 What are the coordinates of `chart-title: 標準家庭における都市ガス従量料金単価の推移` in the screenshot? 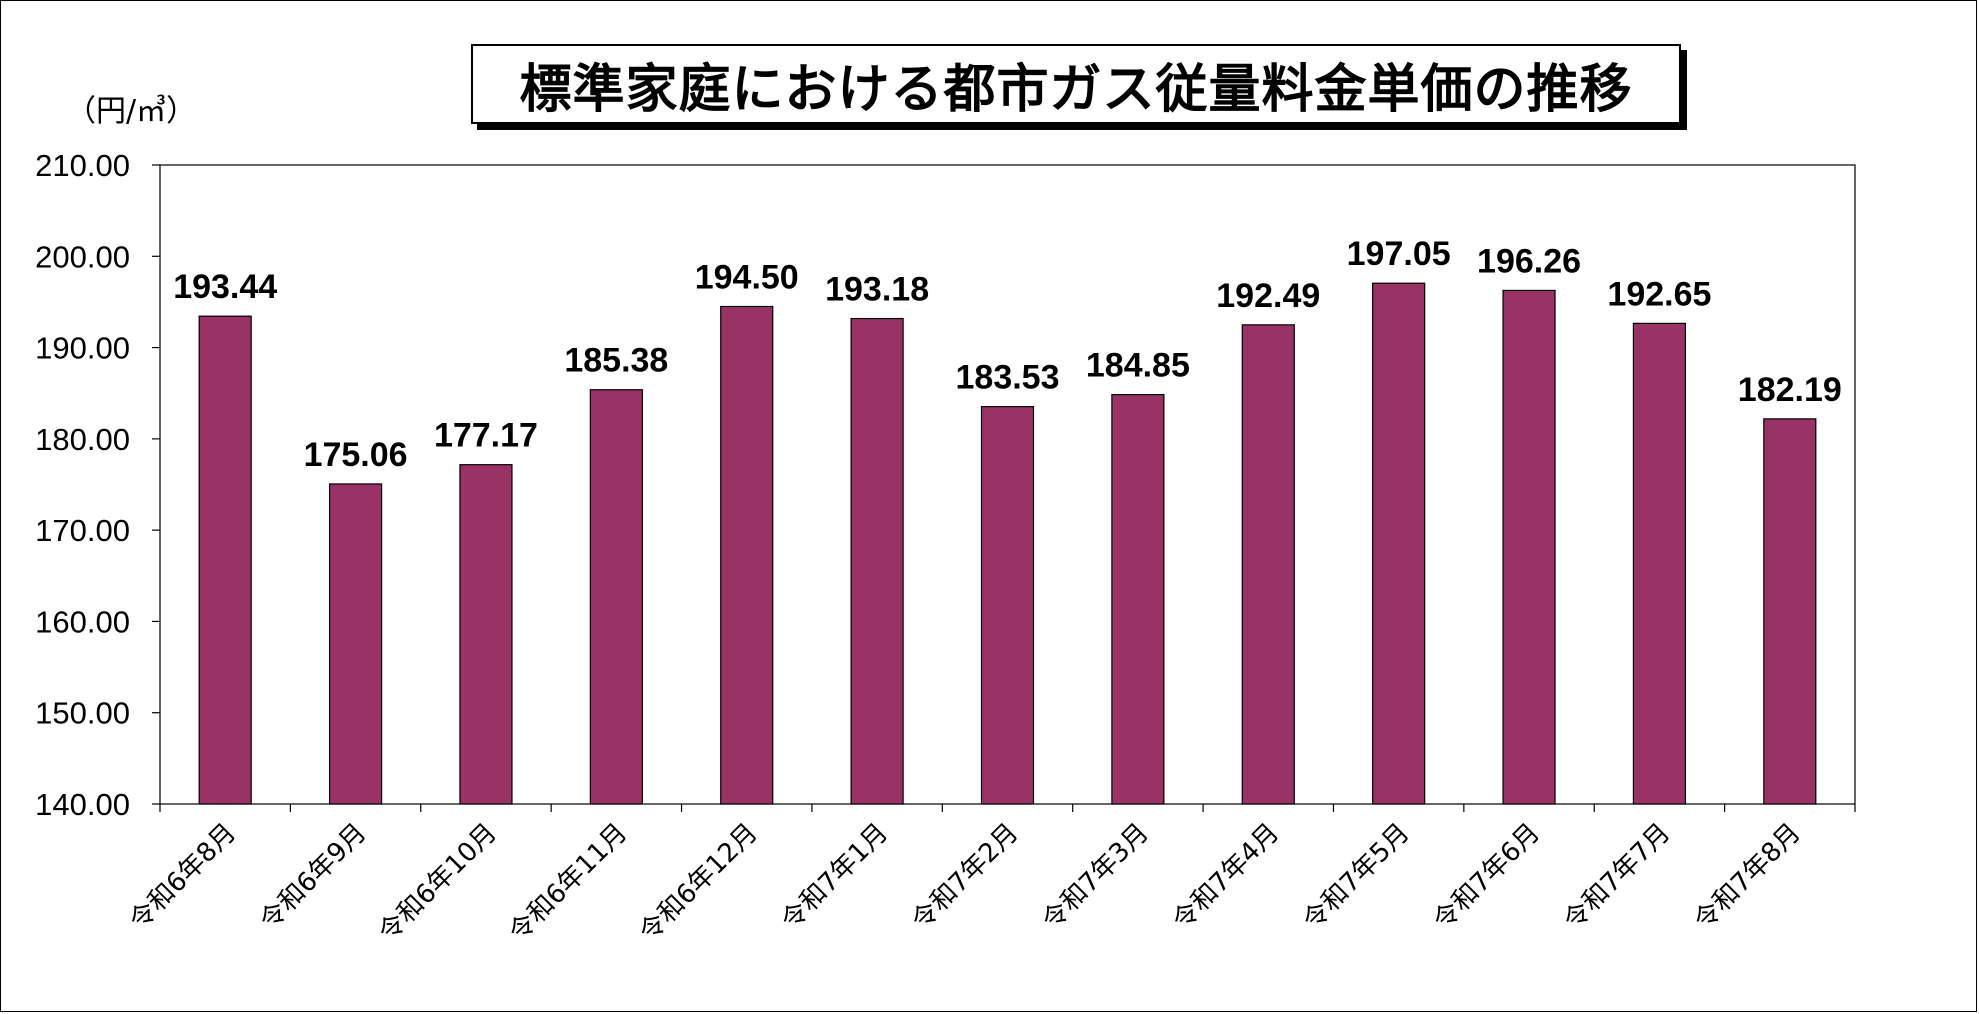 It's located at (1076, 84).